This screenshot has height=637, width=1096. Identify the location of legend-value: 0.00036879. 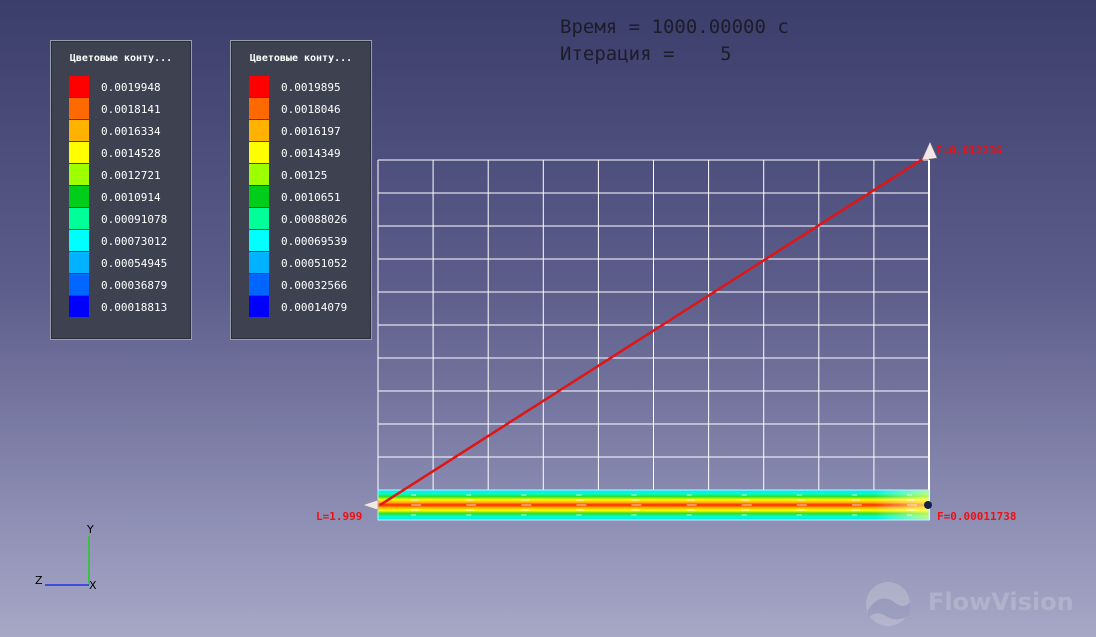
(134, 285).